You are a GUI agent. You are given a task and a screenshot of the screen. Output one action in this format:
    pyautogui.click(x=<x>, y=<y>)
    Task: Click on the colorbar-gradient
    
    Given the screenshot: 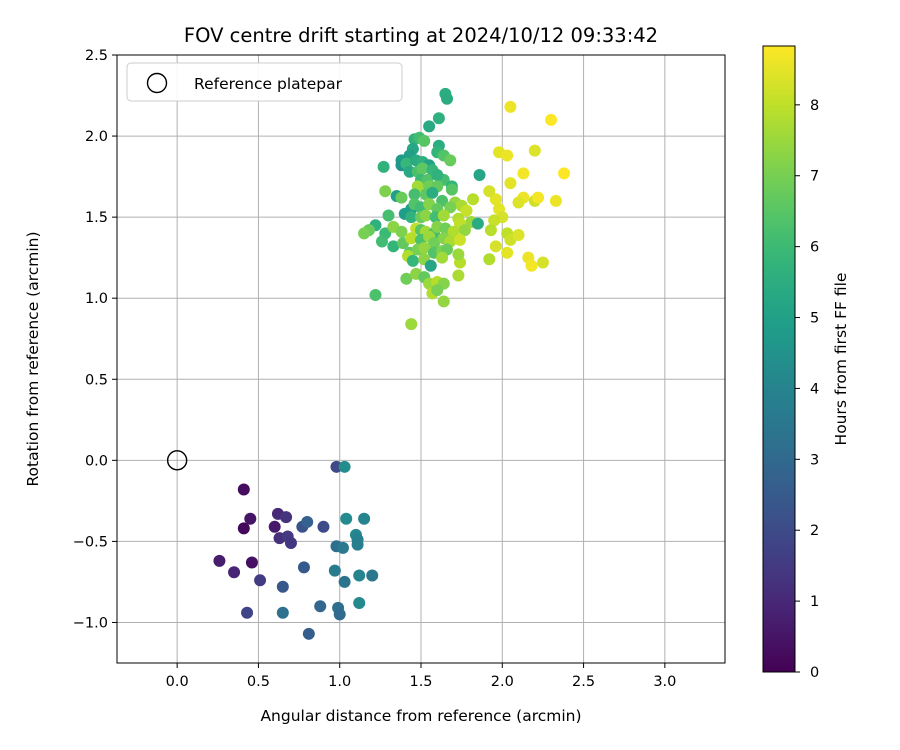 What is the action you would take?
    pyautogui.click(x=779, y=359)
    